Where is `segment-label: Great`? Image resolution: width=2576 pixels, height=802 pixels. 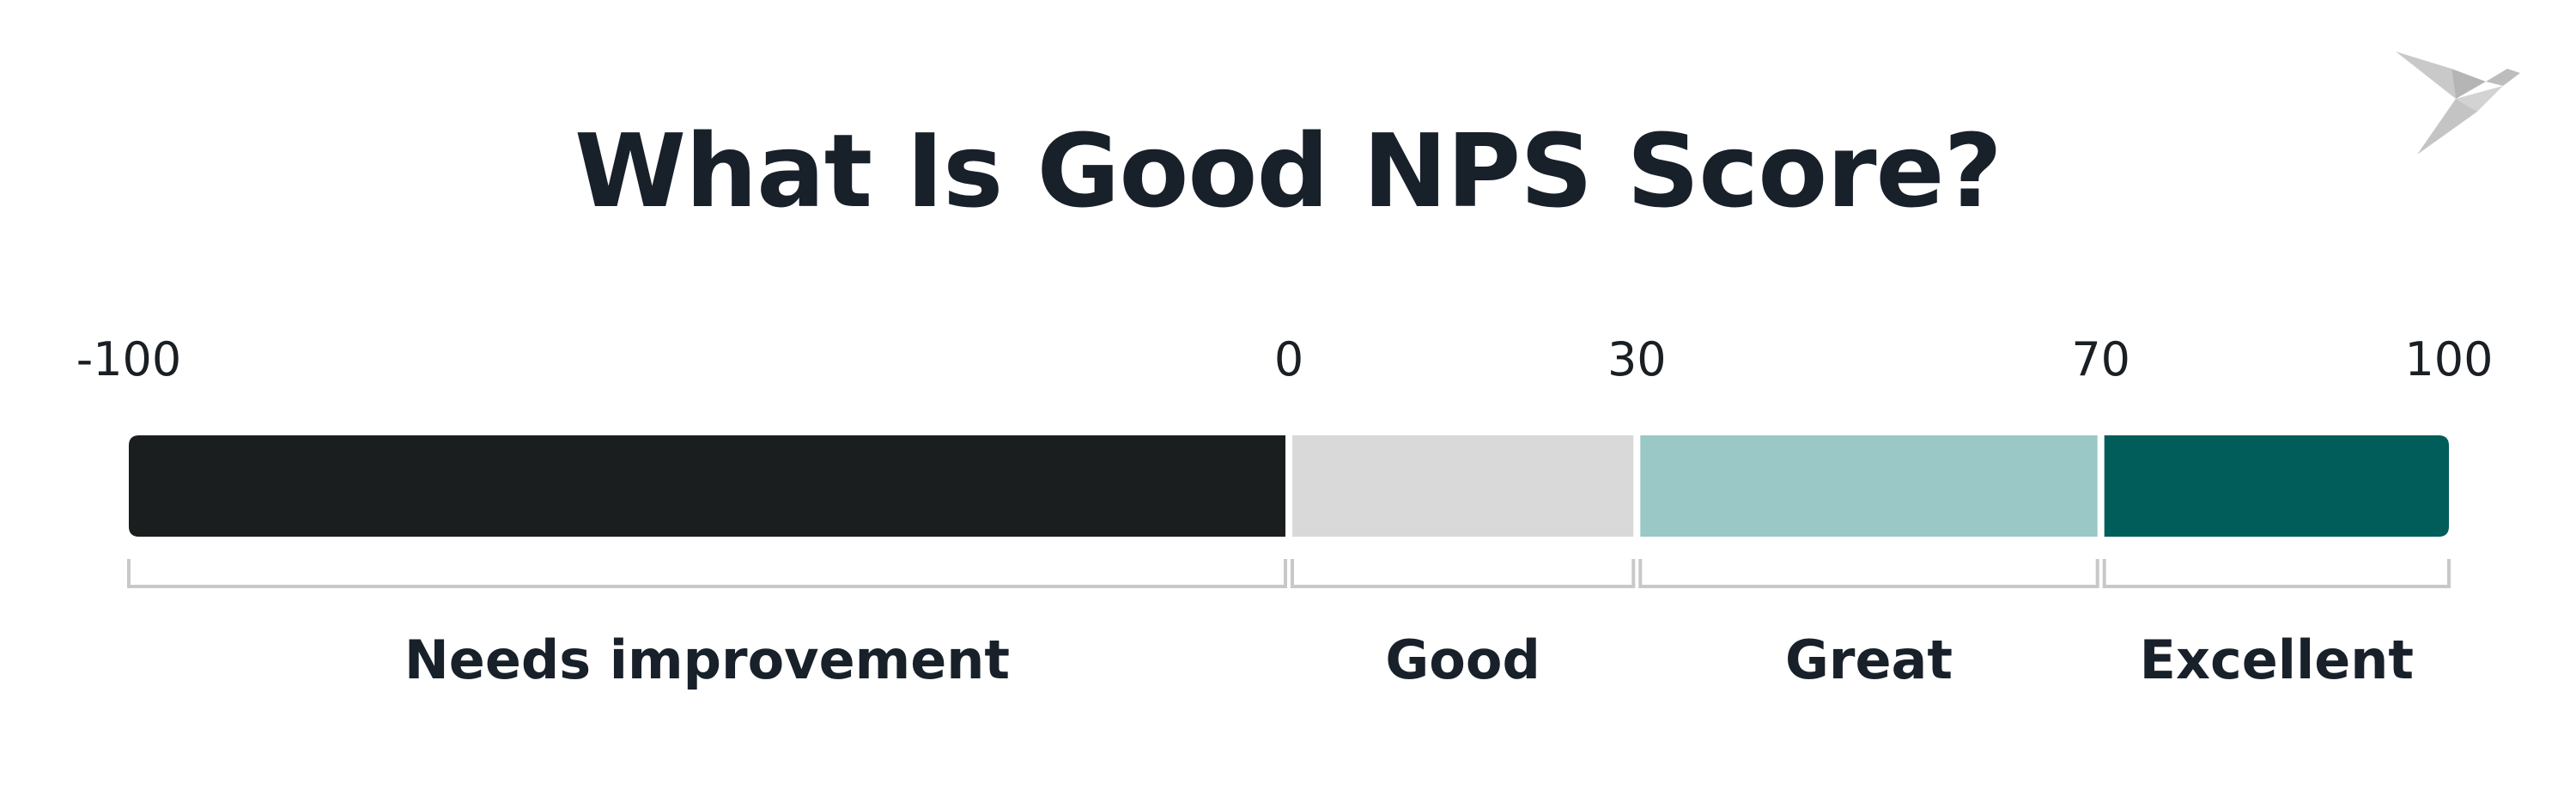 segment-label: Great is located at coordinates (1869, 660).